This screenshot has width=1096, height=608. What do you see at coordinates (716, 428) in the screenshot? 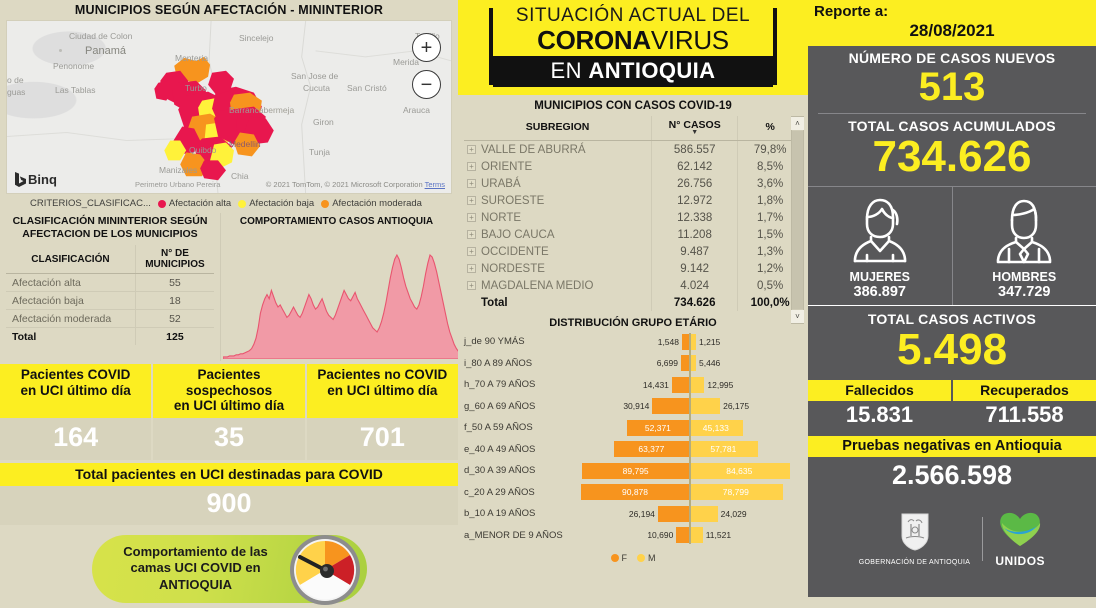
I see `pyramid-bar-m: 45,133` at bounding box center [716, 428].